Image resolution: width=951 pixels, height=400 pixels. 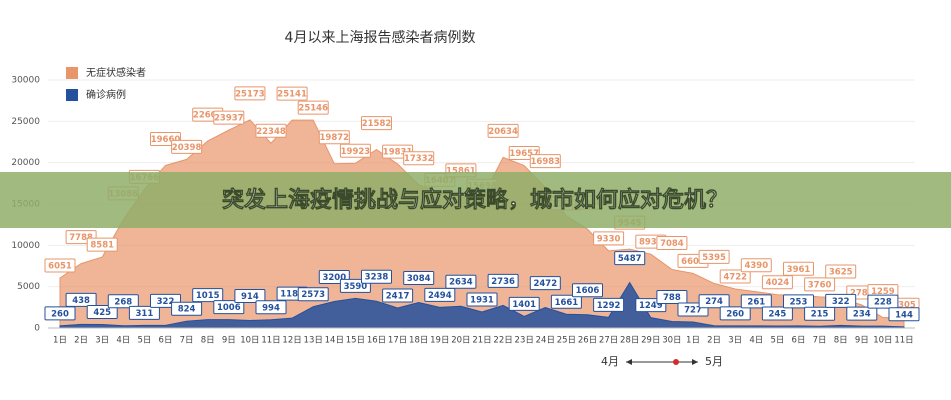 I want to click on data-label: 1661, so click(x=566, y=301).